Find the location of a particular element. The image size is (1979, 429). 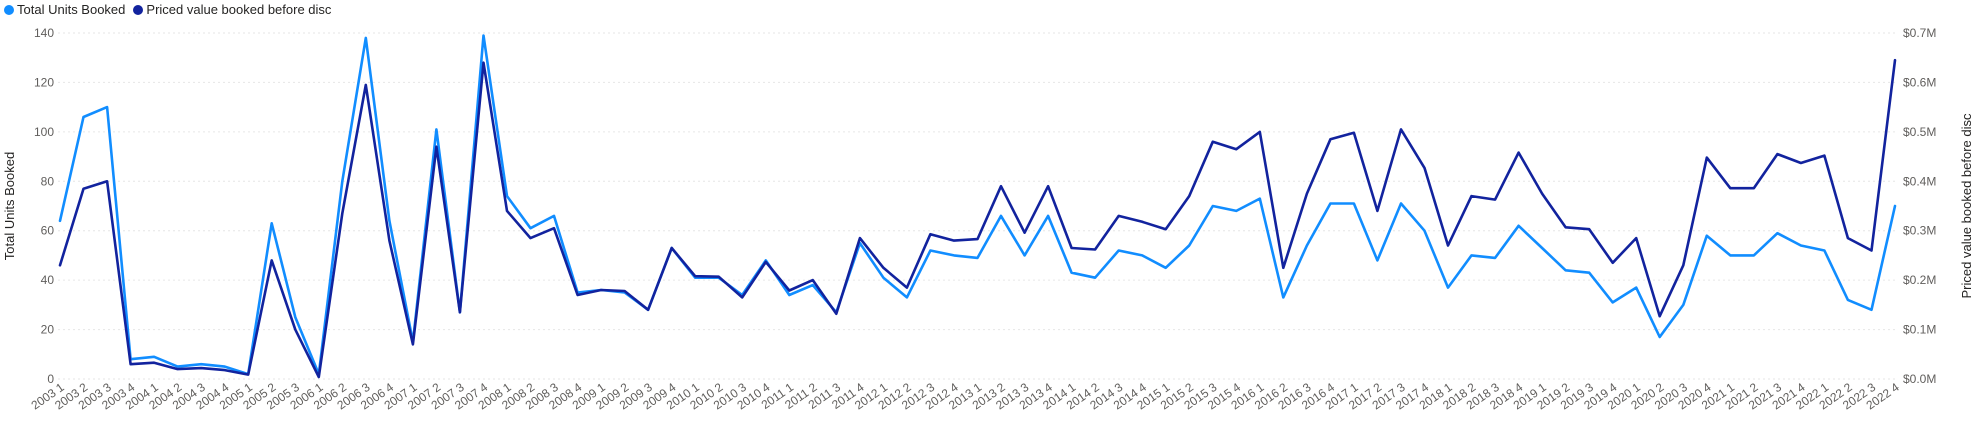

legend-label-value: Priced value booked before disc is located at coordinates (239, 9).